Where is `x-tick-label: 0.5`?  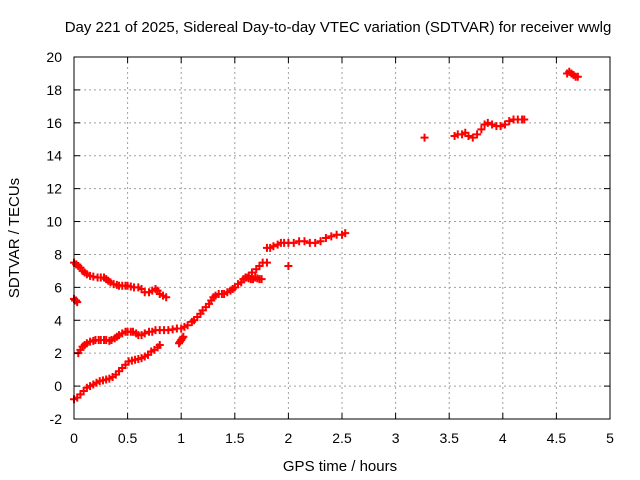
x-tick-label: 0.5 is located at coordinates (128, 438).